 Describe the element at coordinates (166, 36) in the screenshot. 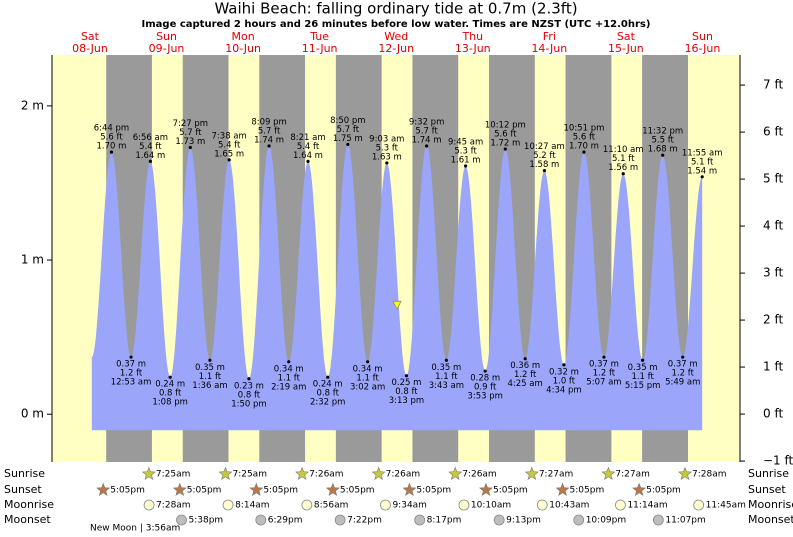

I see `day-name: Sun` at that location.